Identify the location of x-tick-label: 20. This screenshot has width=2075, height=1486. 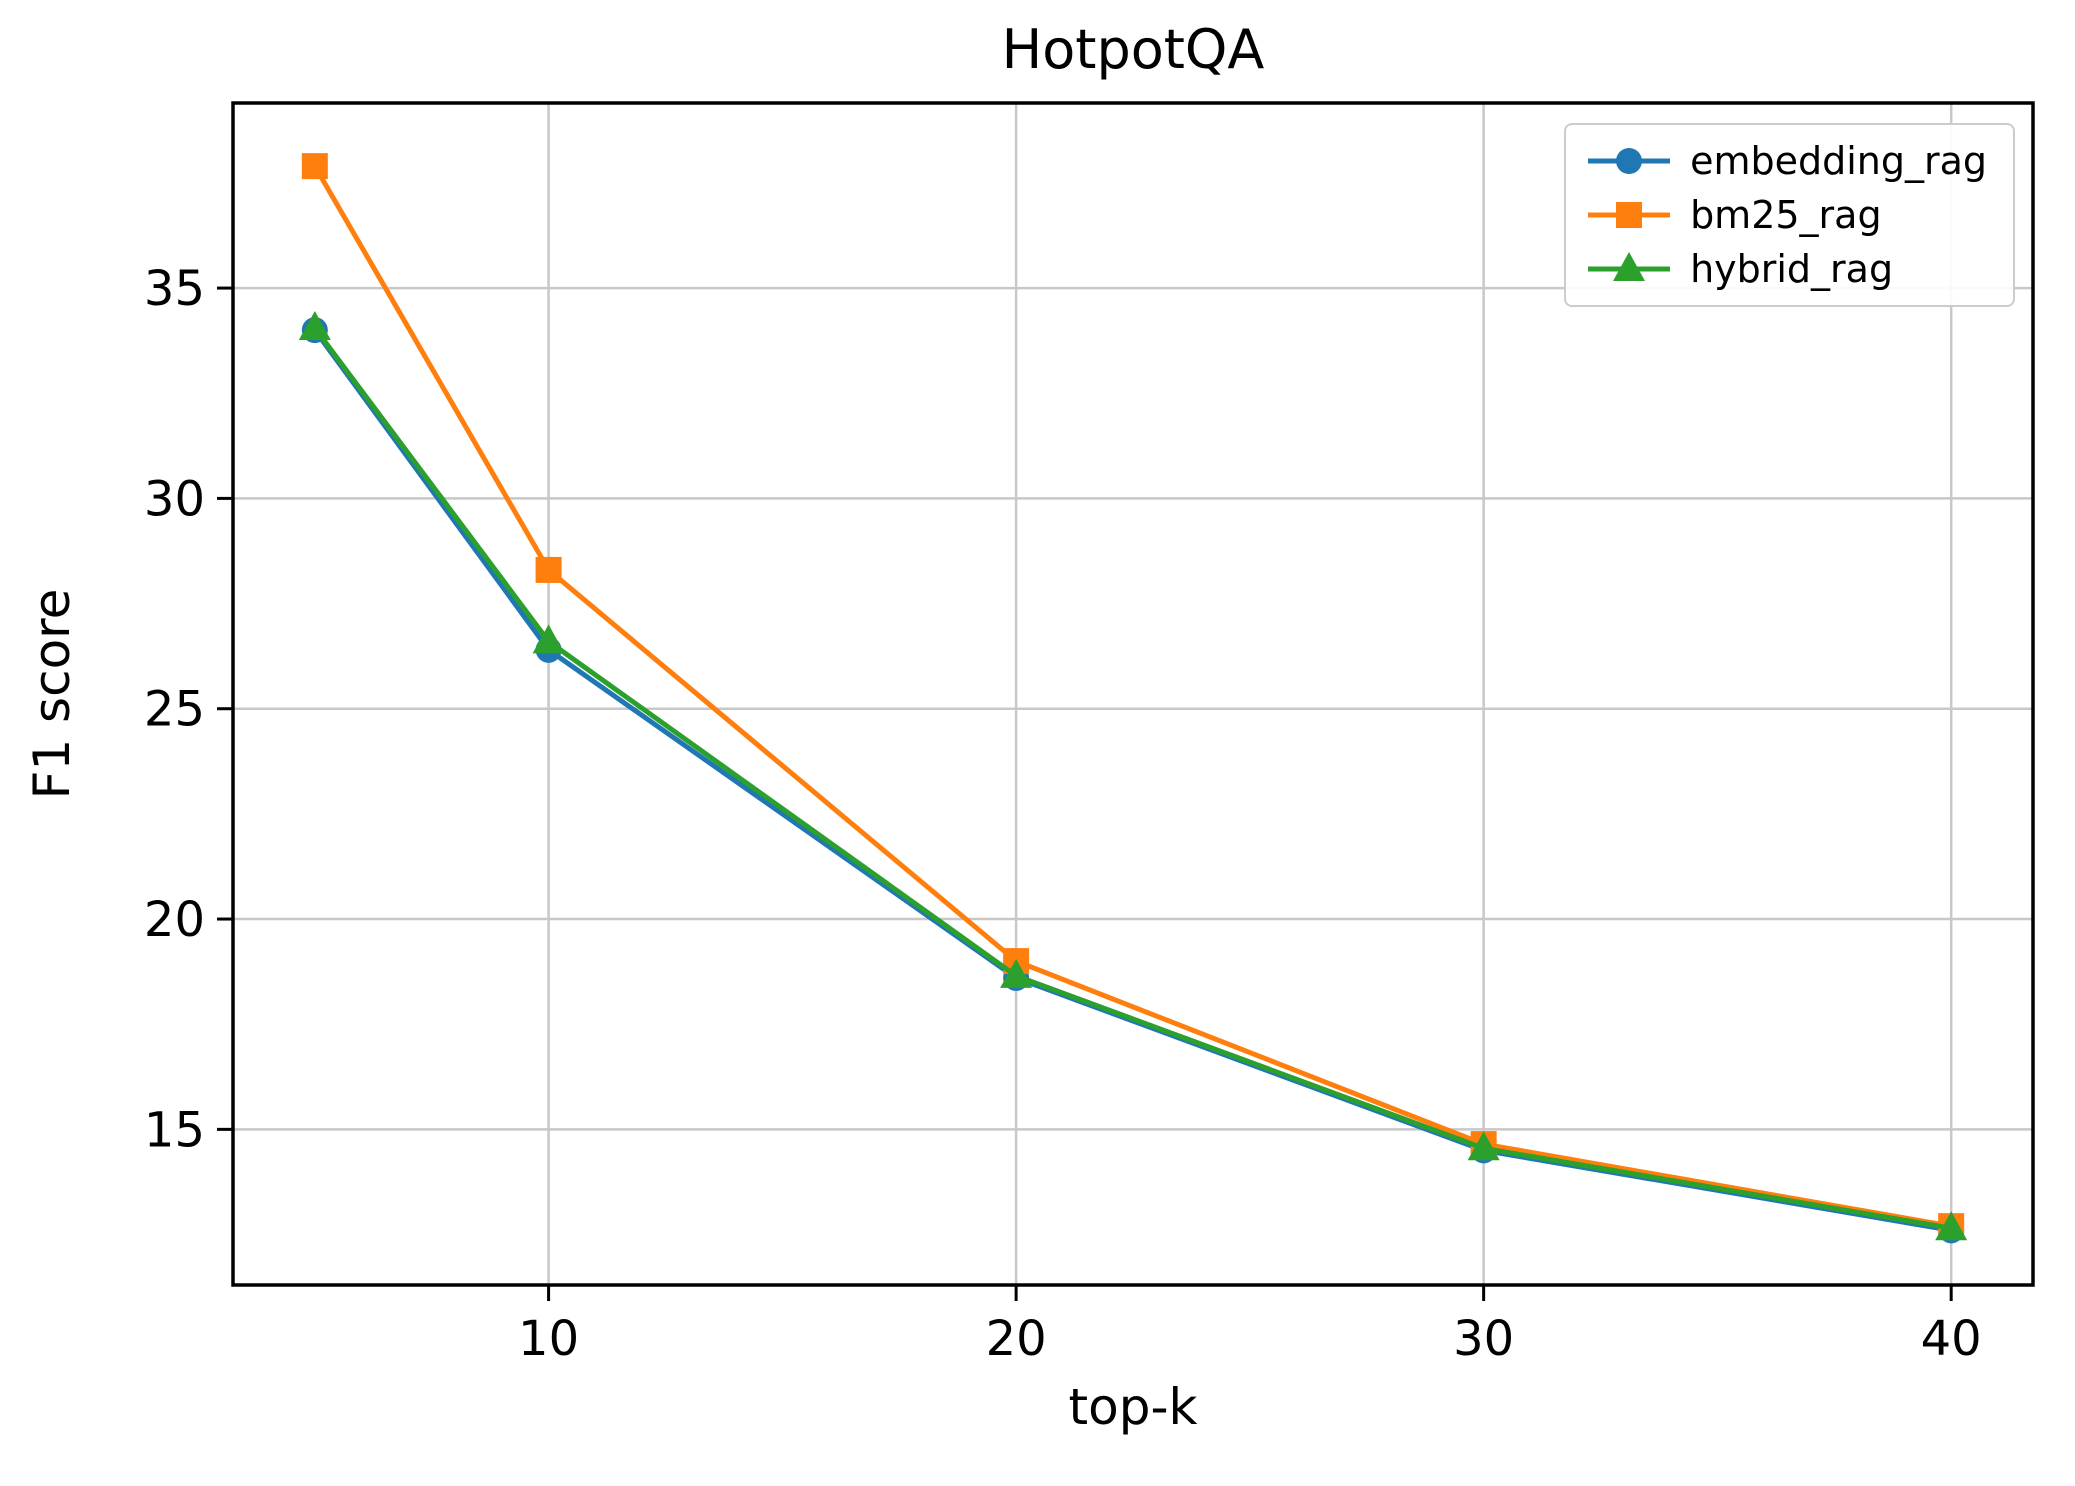
(1016, 1339).